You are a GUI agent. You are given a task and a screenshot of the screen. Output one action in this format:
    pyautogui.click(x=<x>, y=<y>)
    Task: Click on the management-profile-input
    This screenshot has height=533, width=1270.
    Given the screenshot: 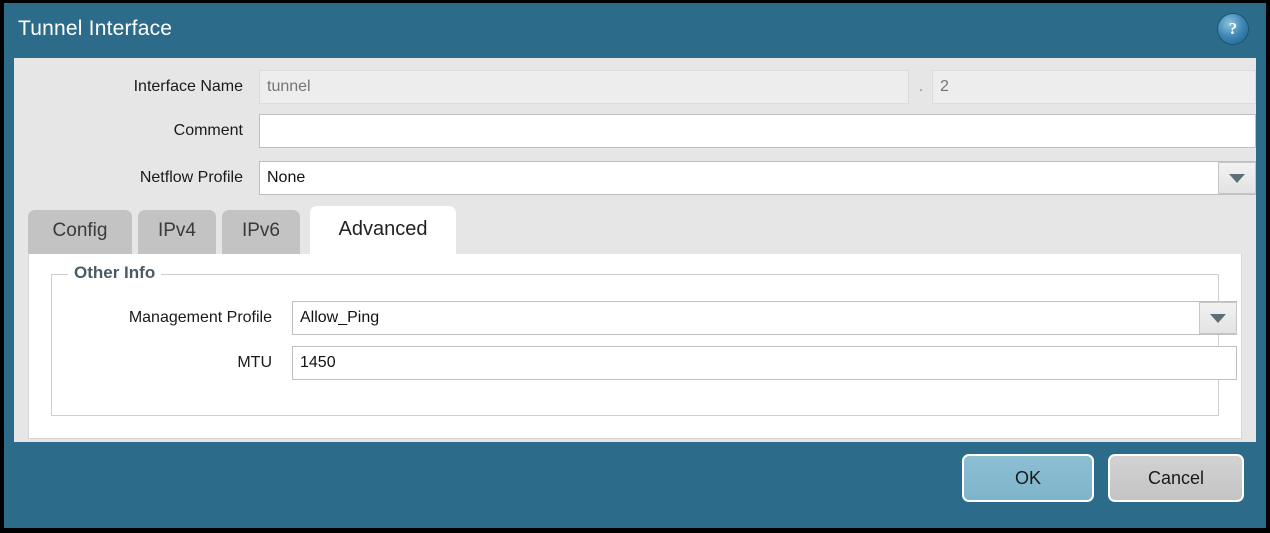 What is the action you would take?
    pyautogui.click(x=764, y=318)
    